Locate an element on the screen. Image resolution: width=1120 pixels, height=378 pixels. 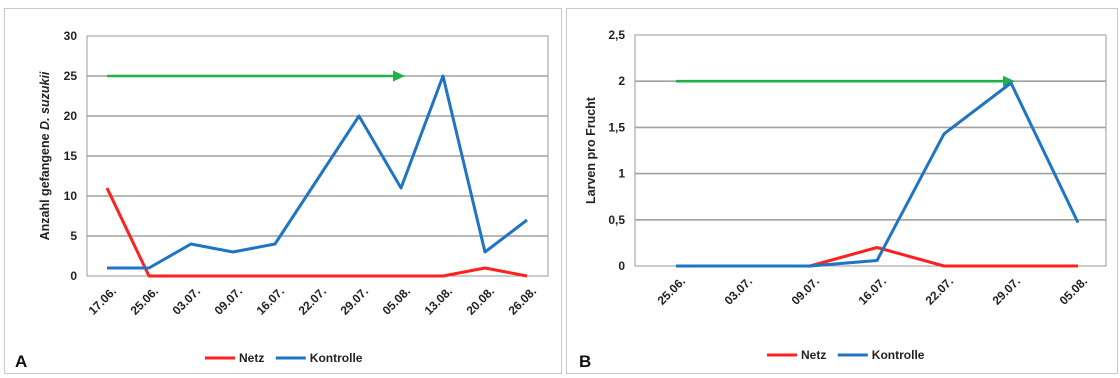
panel-letter: B is located at coordinates (585, 361).